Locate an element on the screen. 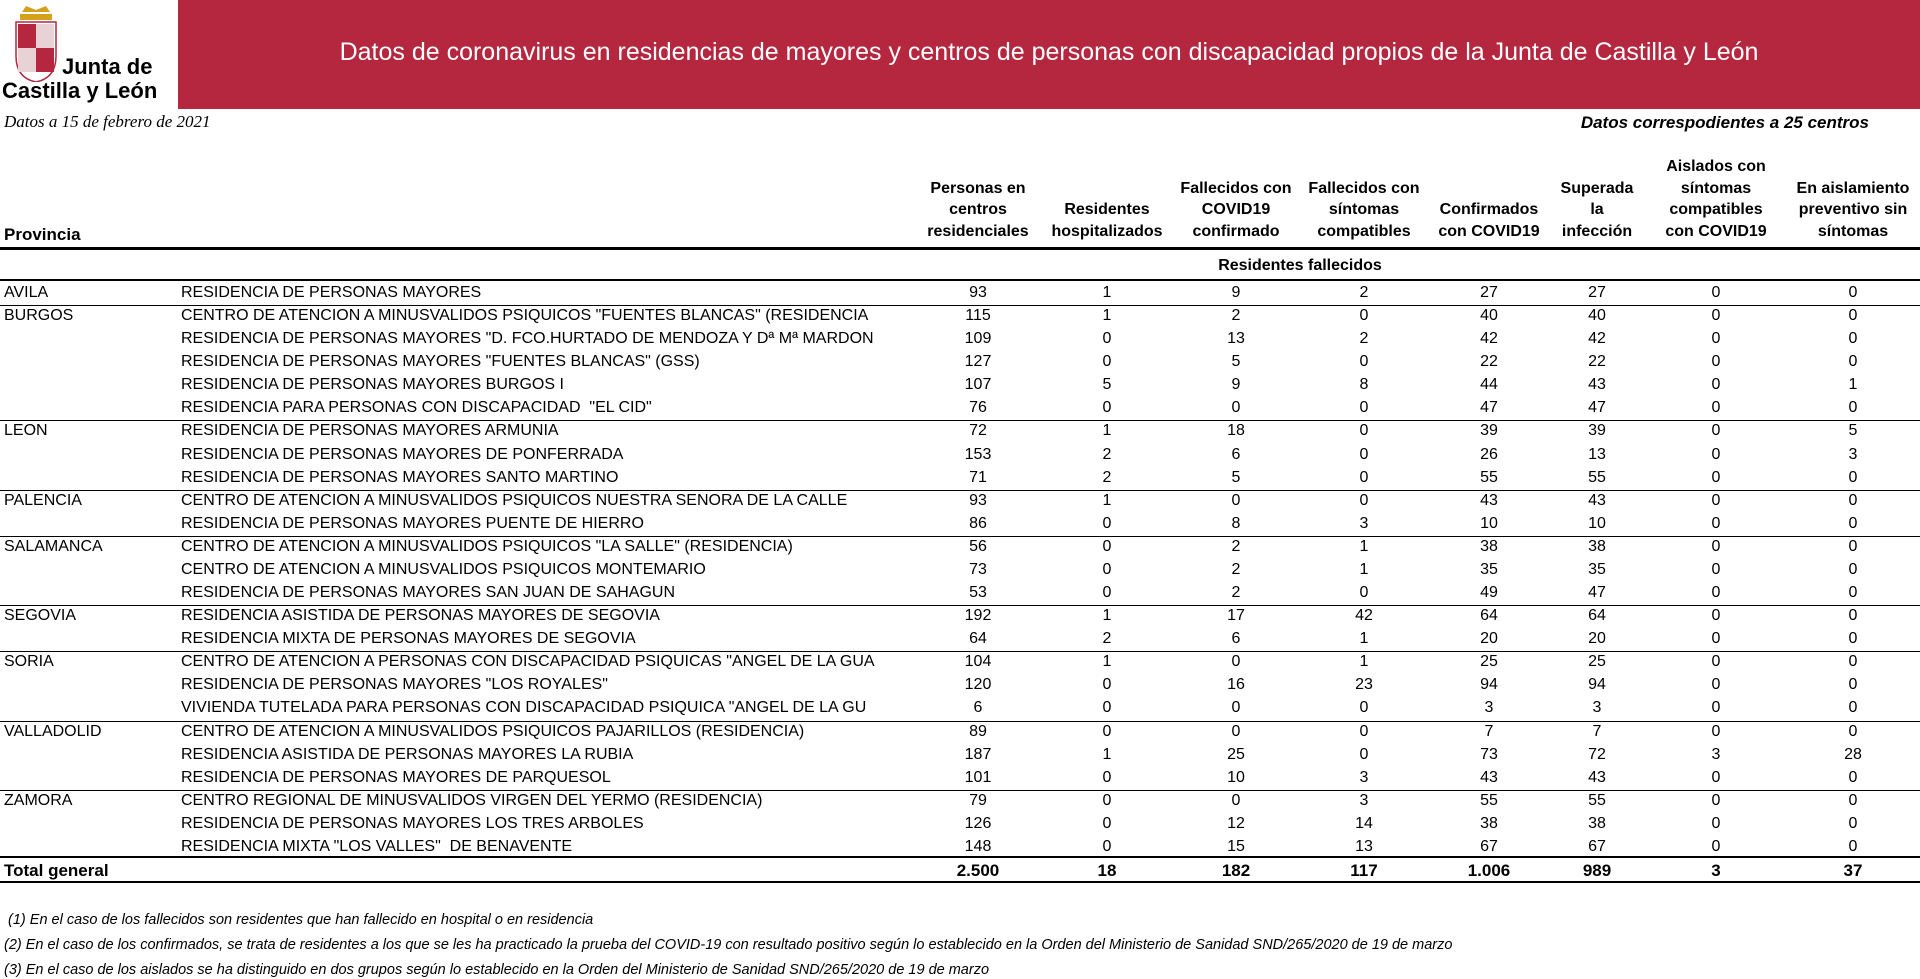 Image resolution: width=1920 pixels, height=979 pixels. cell: 39 is located at coordinates (1489, 431).